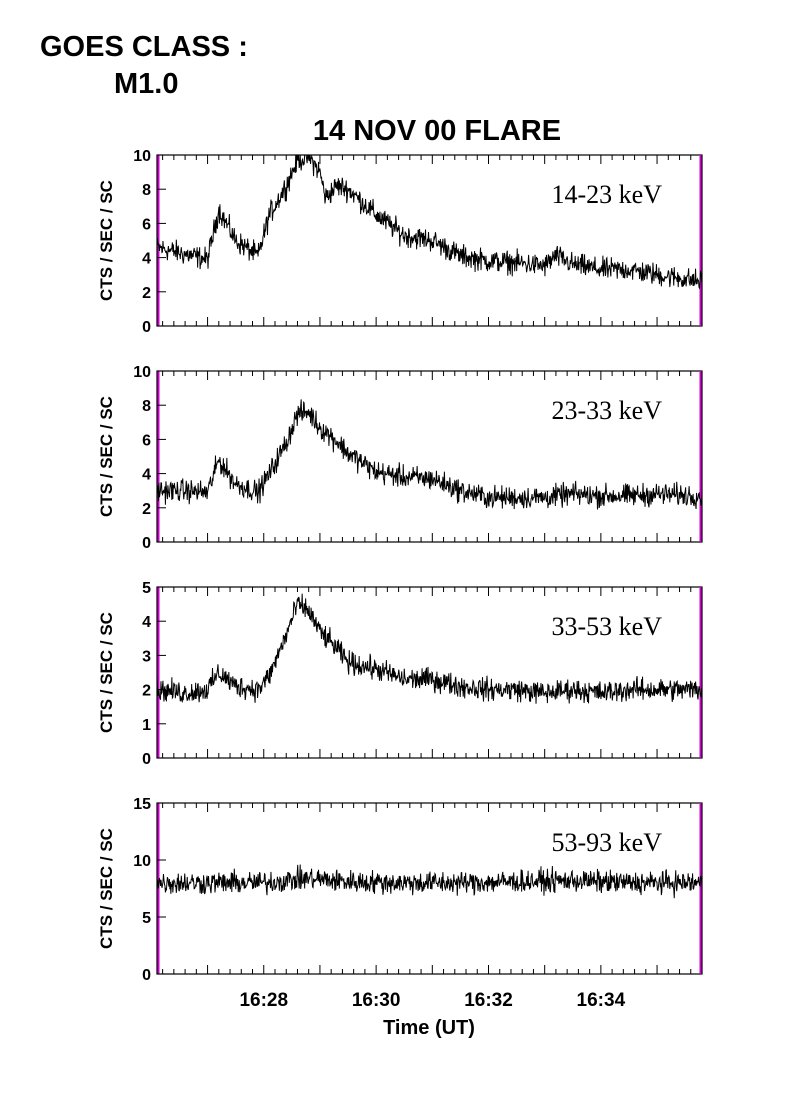 Image resolution: width=790 pixels, height=1118 pixels. What do you see at coordinates (146, 656) in the screenshot?
I see `y-tick-label: 3` at bounding box center [146, 656].